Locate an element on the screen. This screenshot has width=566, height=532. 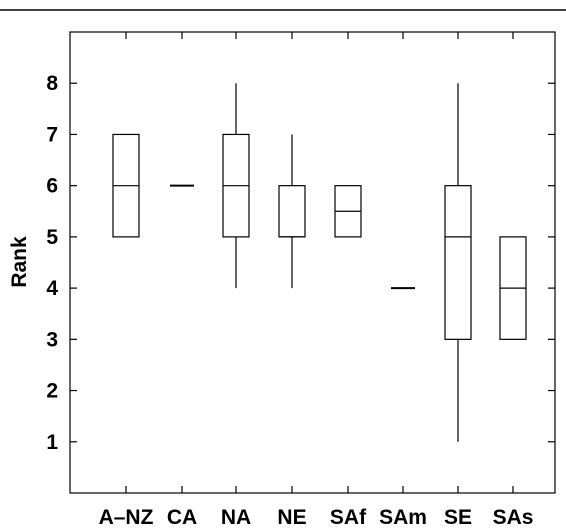
x-tick-label: NA is located at coordinates (236, 517).